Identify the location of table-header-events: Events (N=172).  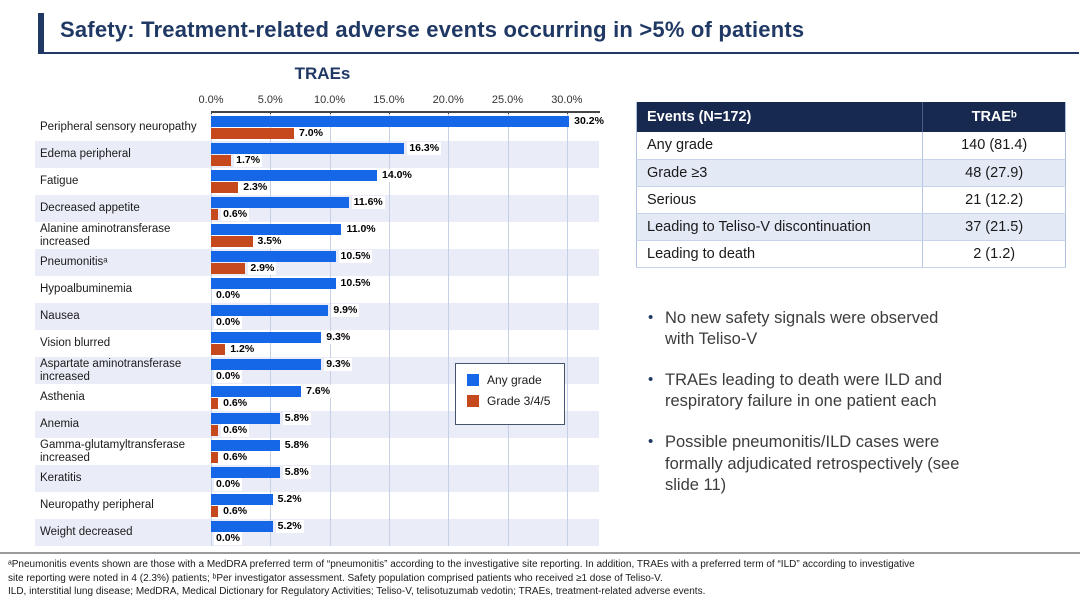
(780, 117).